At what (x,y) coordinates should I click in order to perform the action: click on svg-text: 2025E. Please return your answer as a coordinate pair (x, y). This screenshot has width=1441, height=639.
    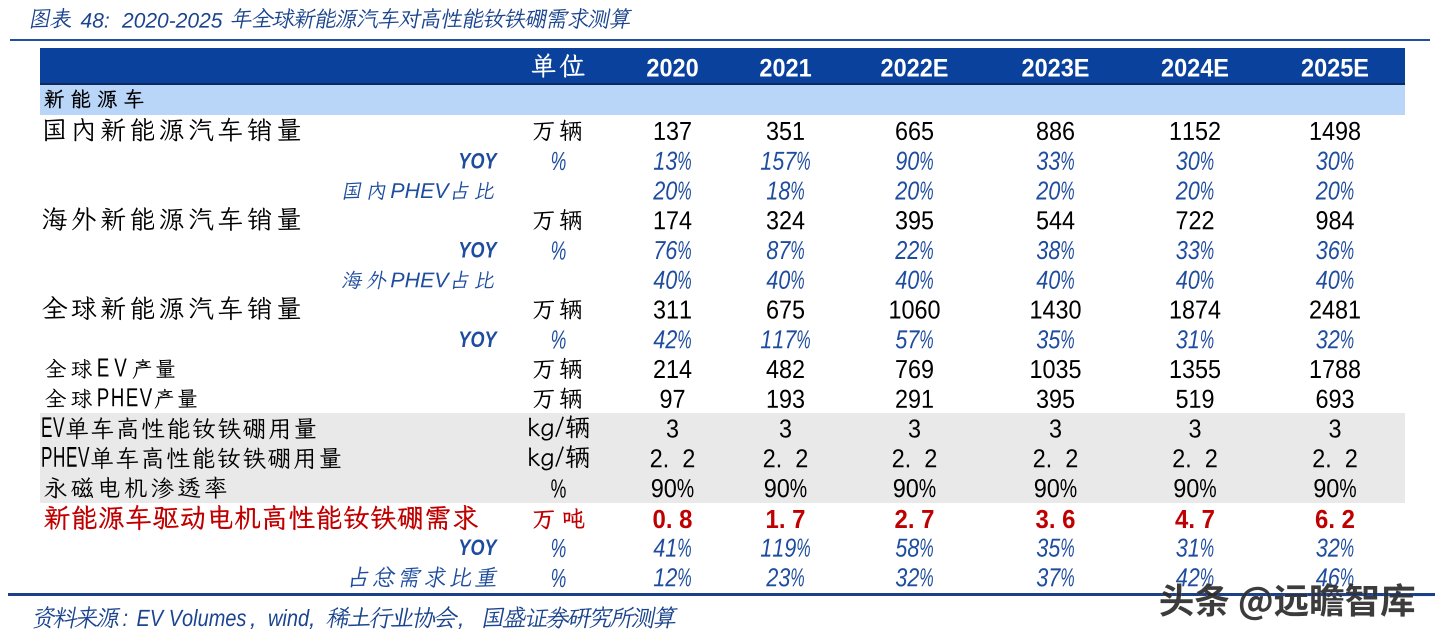
    Looking at the image, I should click on (1335, 69).